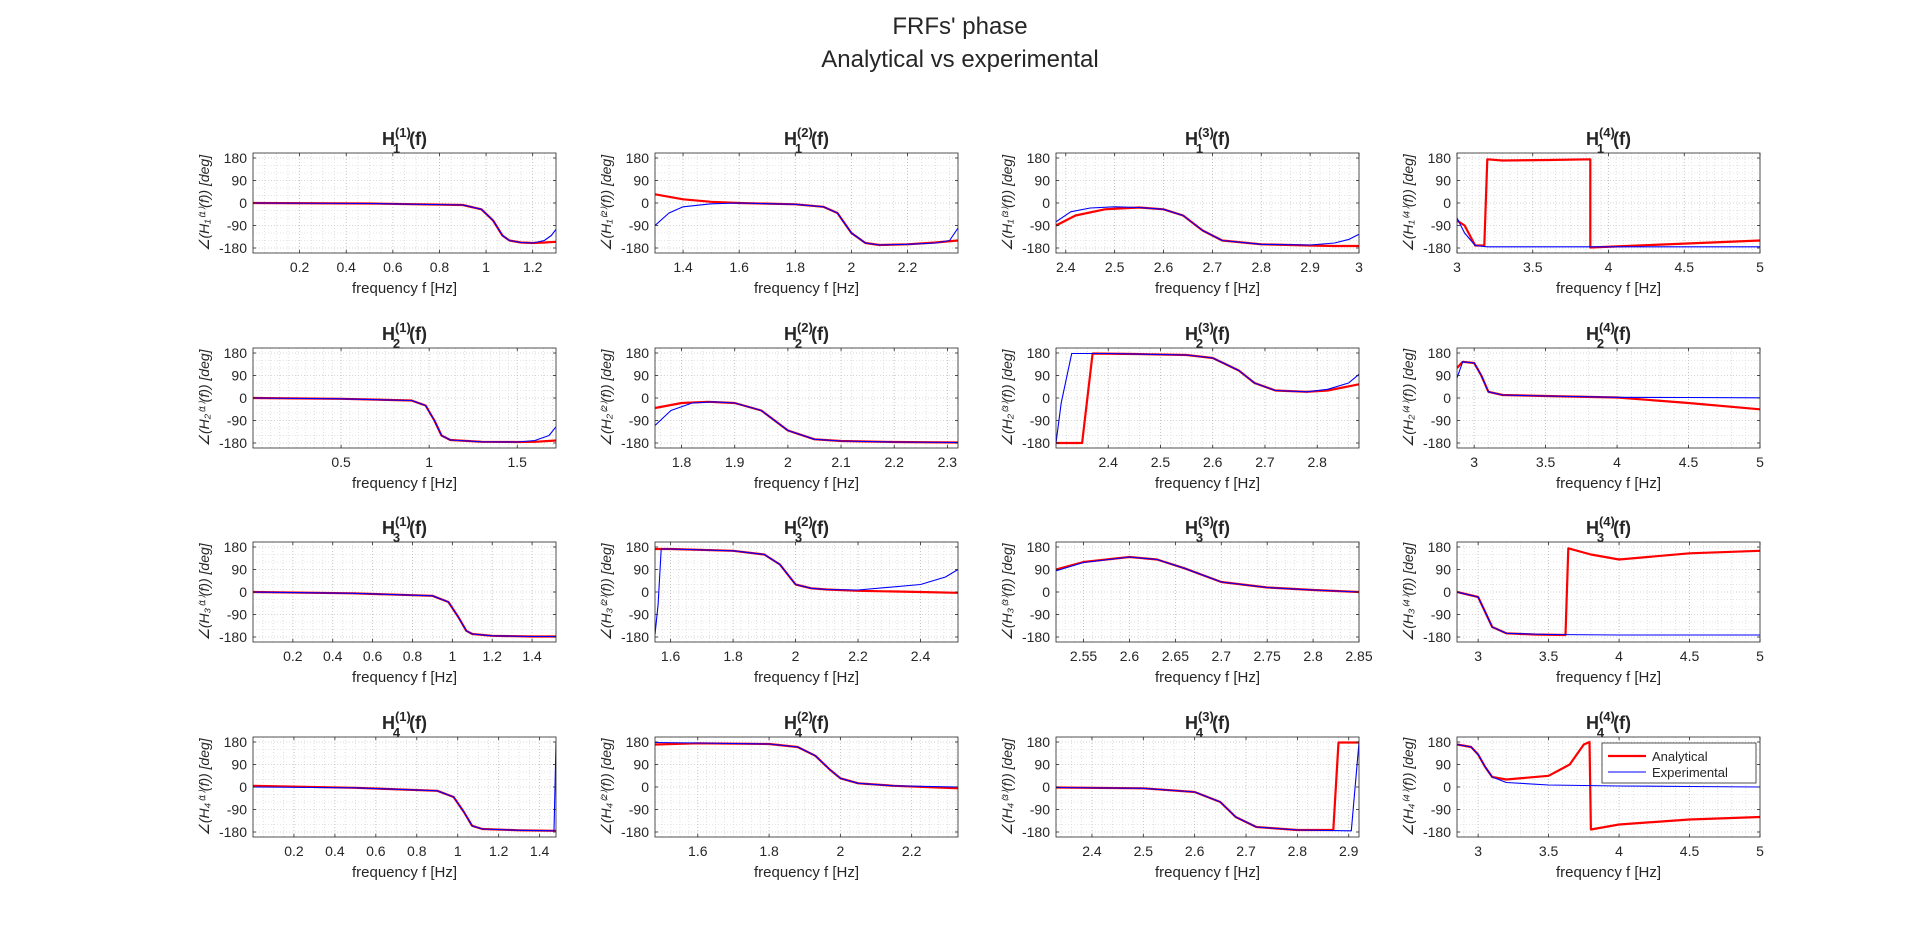  Describe the element at coordinates (1207, 140) in the screenshot. I see `subplot-title: H(3) 1 (f)` at that location.